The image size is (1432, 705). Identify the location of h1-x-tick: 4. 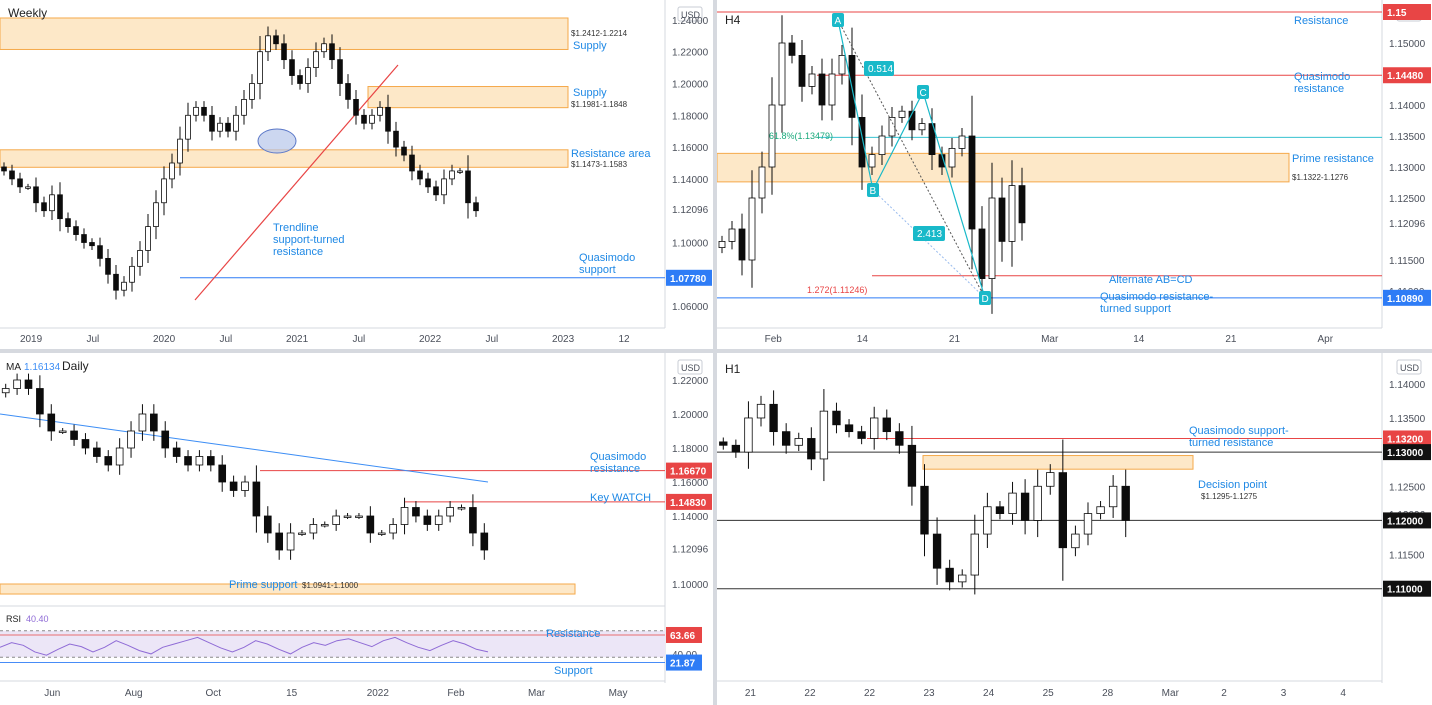
(1343, 693).